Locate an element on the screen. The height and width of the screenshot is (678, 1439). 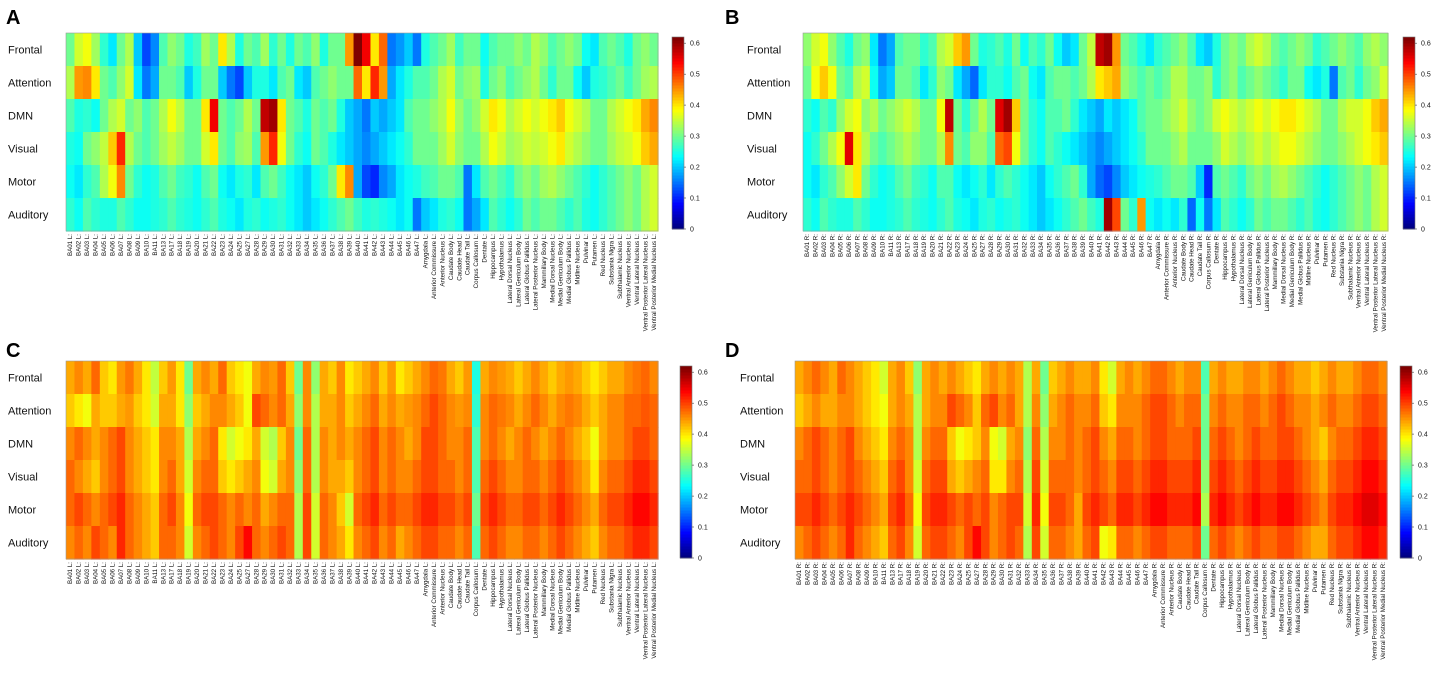
column-label: BA11 L: is located at coordinates (155, 245).